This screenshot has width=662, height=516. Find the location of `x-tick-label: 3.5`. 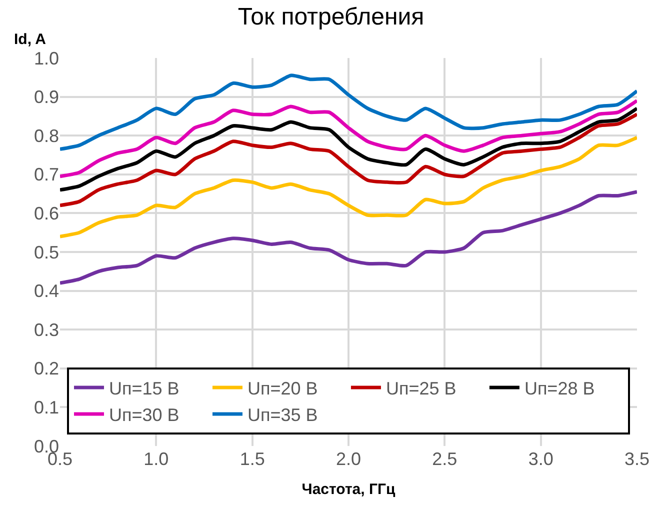

x-tick-label: 3.5 is located at coordinates (637, 459).